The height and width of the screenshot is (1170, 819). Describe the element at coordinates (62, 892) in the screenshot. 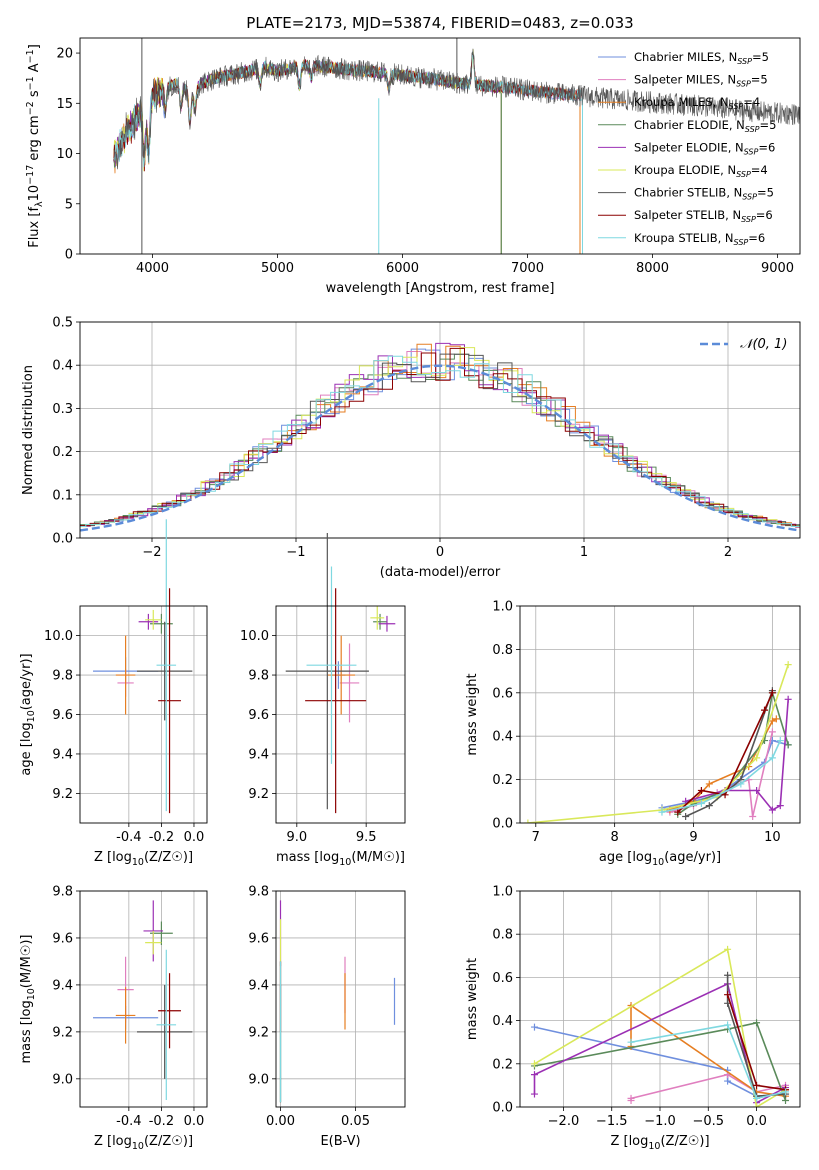

I see `mass_vs_Z-ytick-label: 9.8` at that location.